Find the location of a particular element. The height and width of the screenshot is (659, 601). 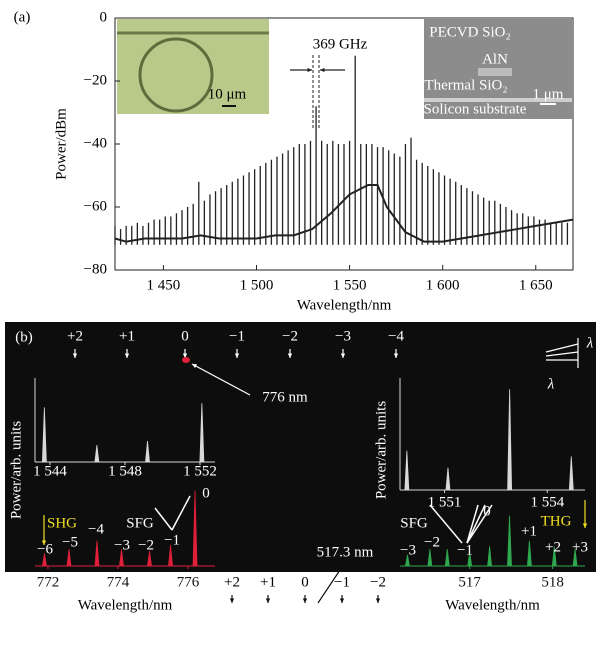

annotation: SHG is located at coordinates (62, 523).